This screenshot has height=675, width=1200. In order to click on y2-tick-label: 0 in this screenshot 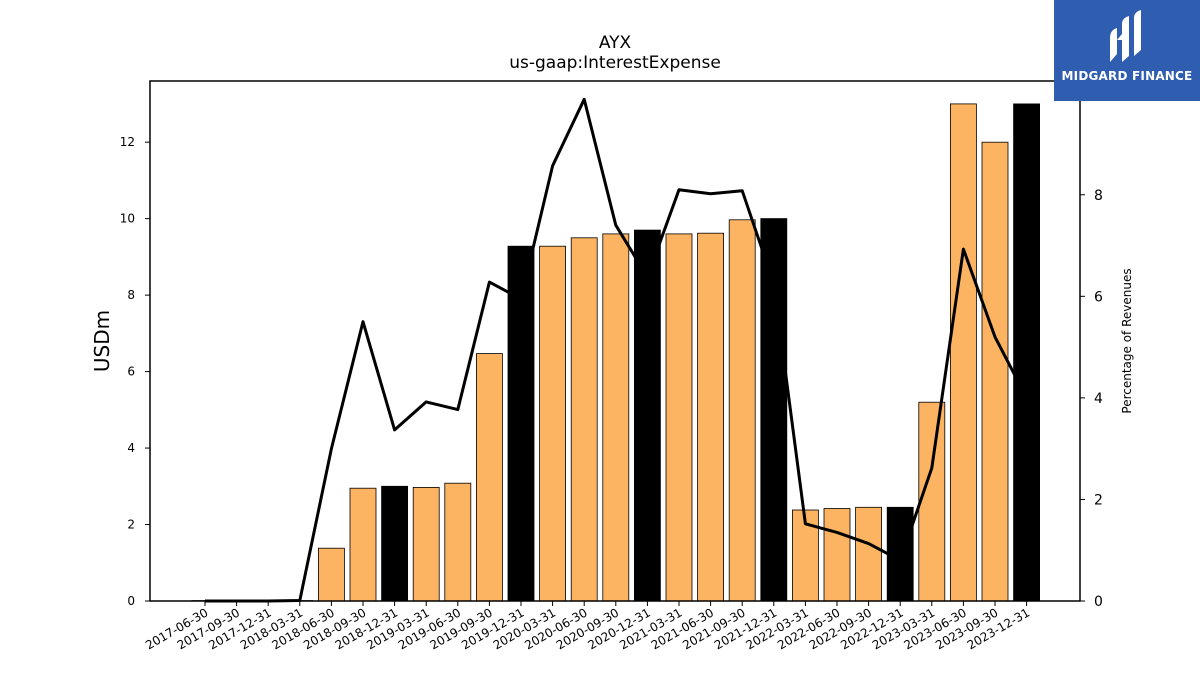, I will do `click(1098, 602)`.